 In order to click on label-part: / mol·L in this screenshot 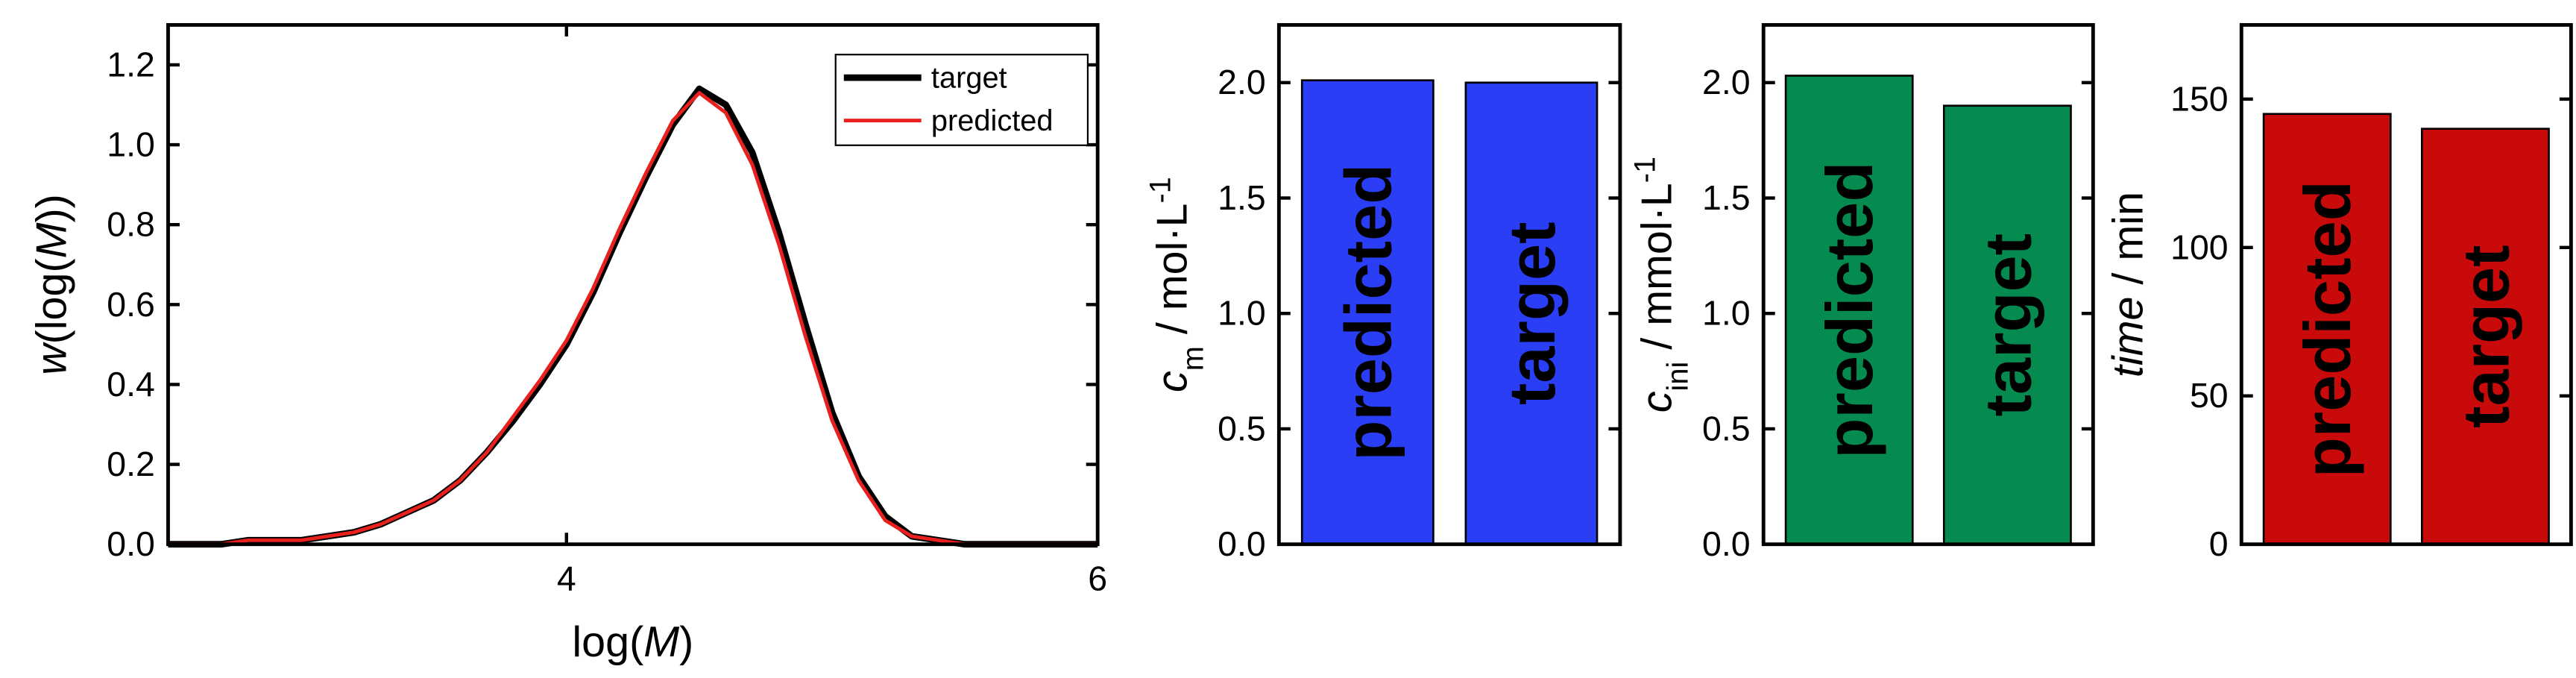, I will do `click(1173, 274)`.